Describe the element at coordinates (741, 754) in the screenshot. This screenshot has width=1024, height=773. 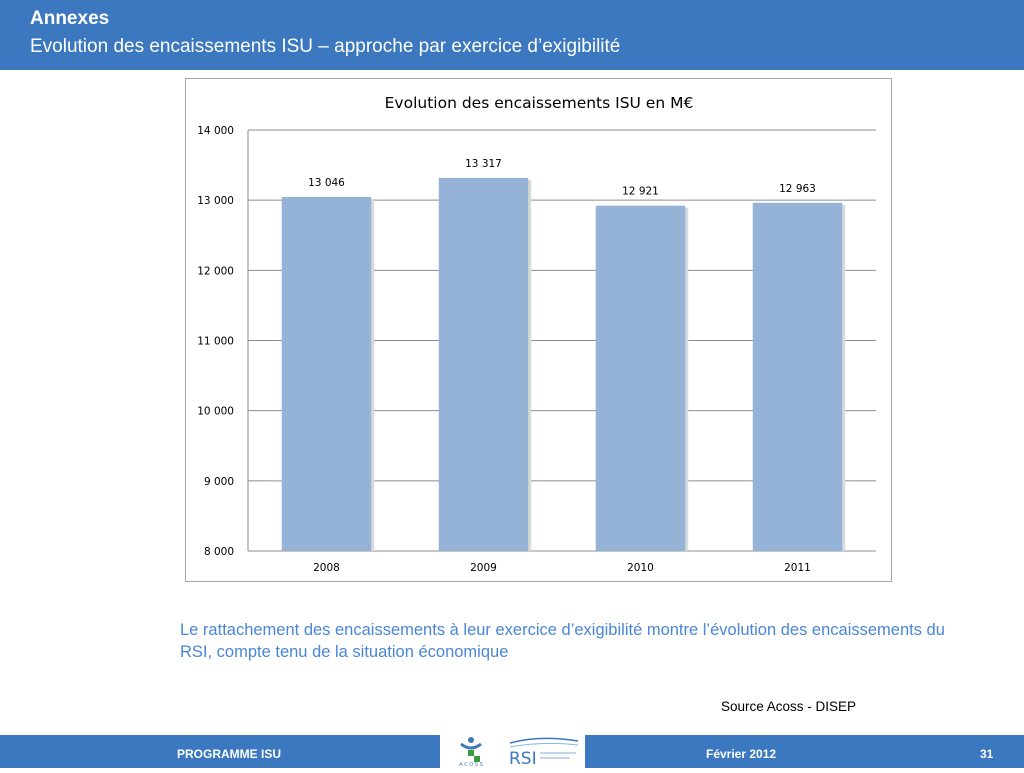
I see `footer-date: Février 2012` at that location.